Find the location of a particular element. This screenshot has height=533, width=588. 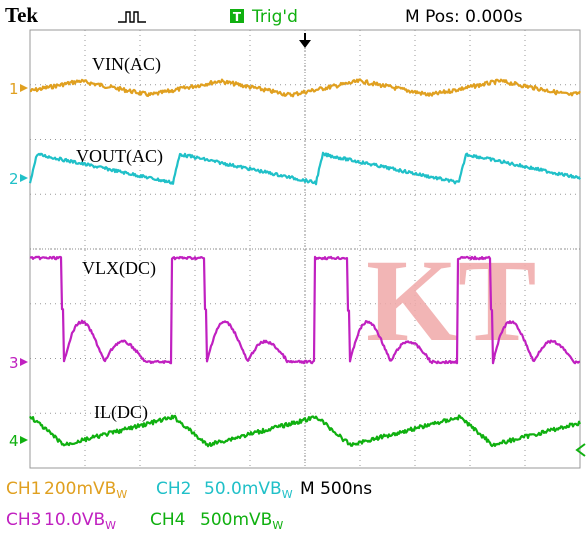

trigger-position-marker is located at coordinates (305, 40).